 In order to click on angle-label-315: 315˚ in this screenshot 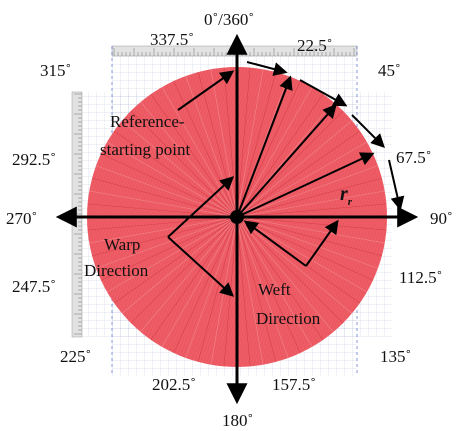, I will do `click(55, 70)`.